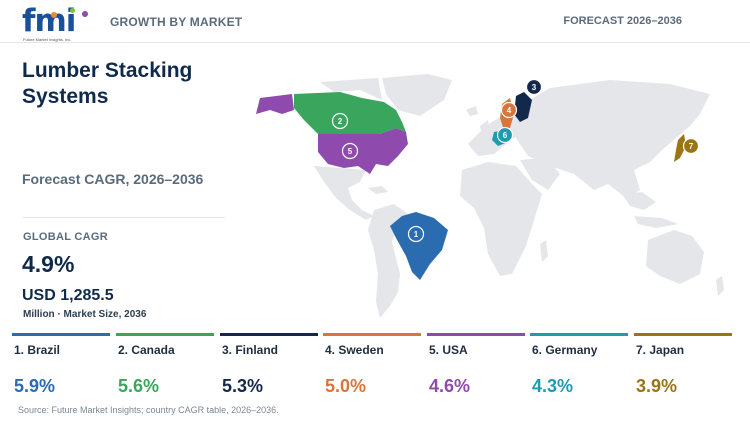 Image resolution: width=750 pixels, height=421 pixels. I want to click on marker-usa: 5, so click(350, 151).